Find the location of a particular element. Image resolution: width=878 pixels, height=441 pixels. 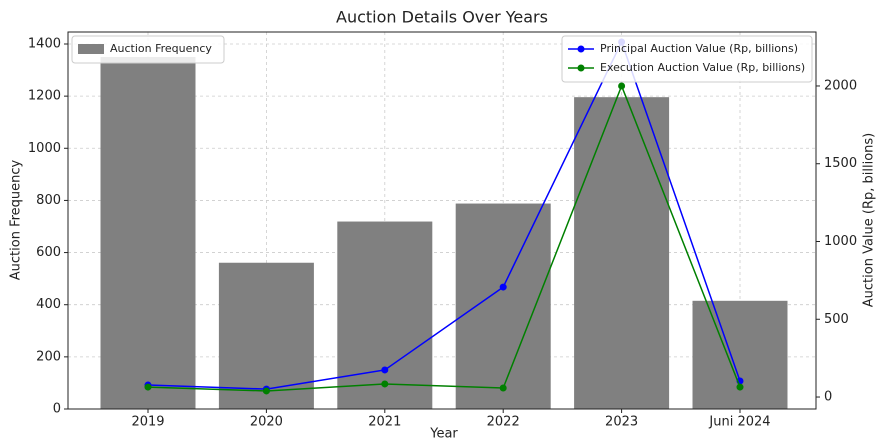

legend: Auction Frequency is located at coordinates (148, 49).